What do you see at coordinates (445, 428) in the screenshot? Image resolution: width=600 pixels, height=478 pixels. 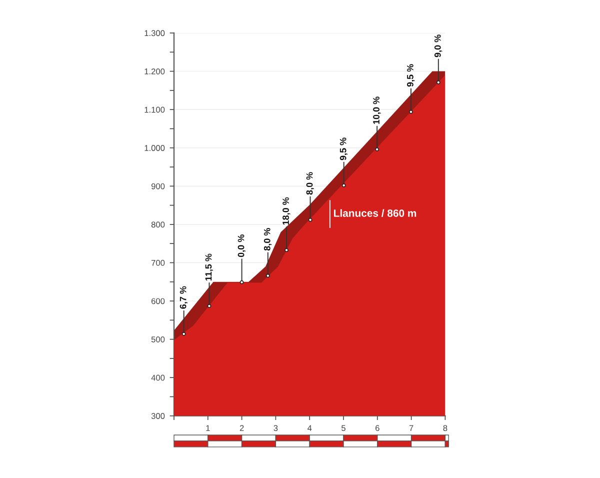 I see `x-tick-label: 8` at bounding box center [445, 428].